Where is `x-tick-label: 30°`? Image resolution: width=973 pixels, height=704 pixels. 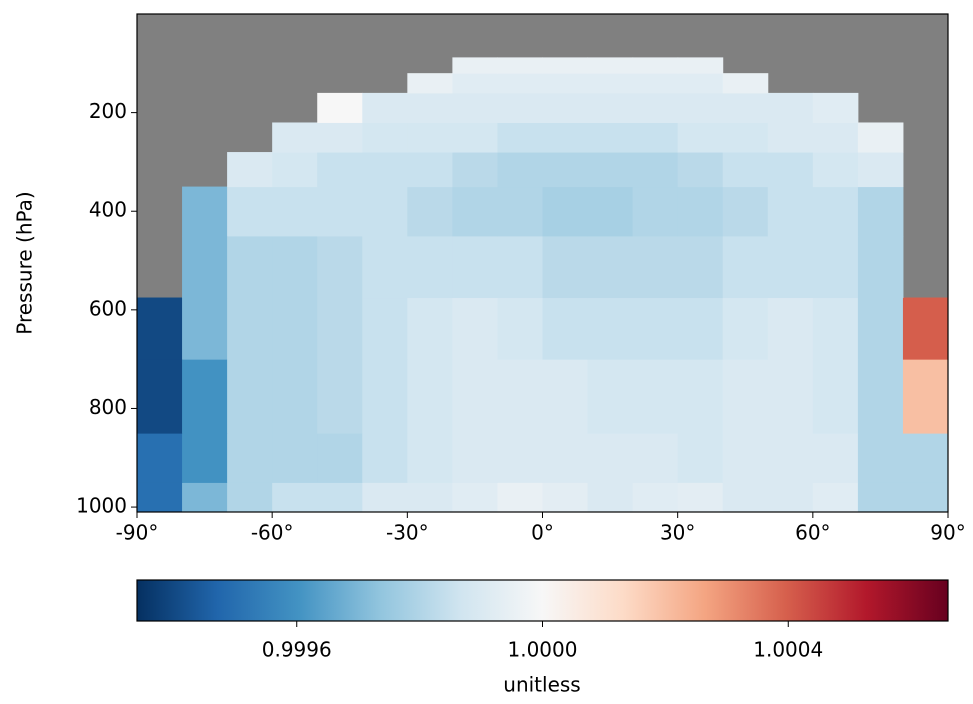 x-tick-label: 30° is located at coordinates (677, 533).